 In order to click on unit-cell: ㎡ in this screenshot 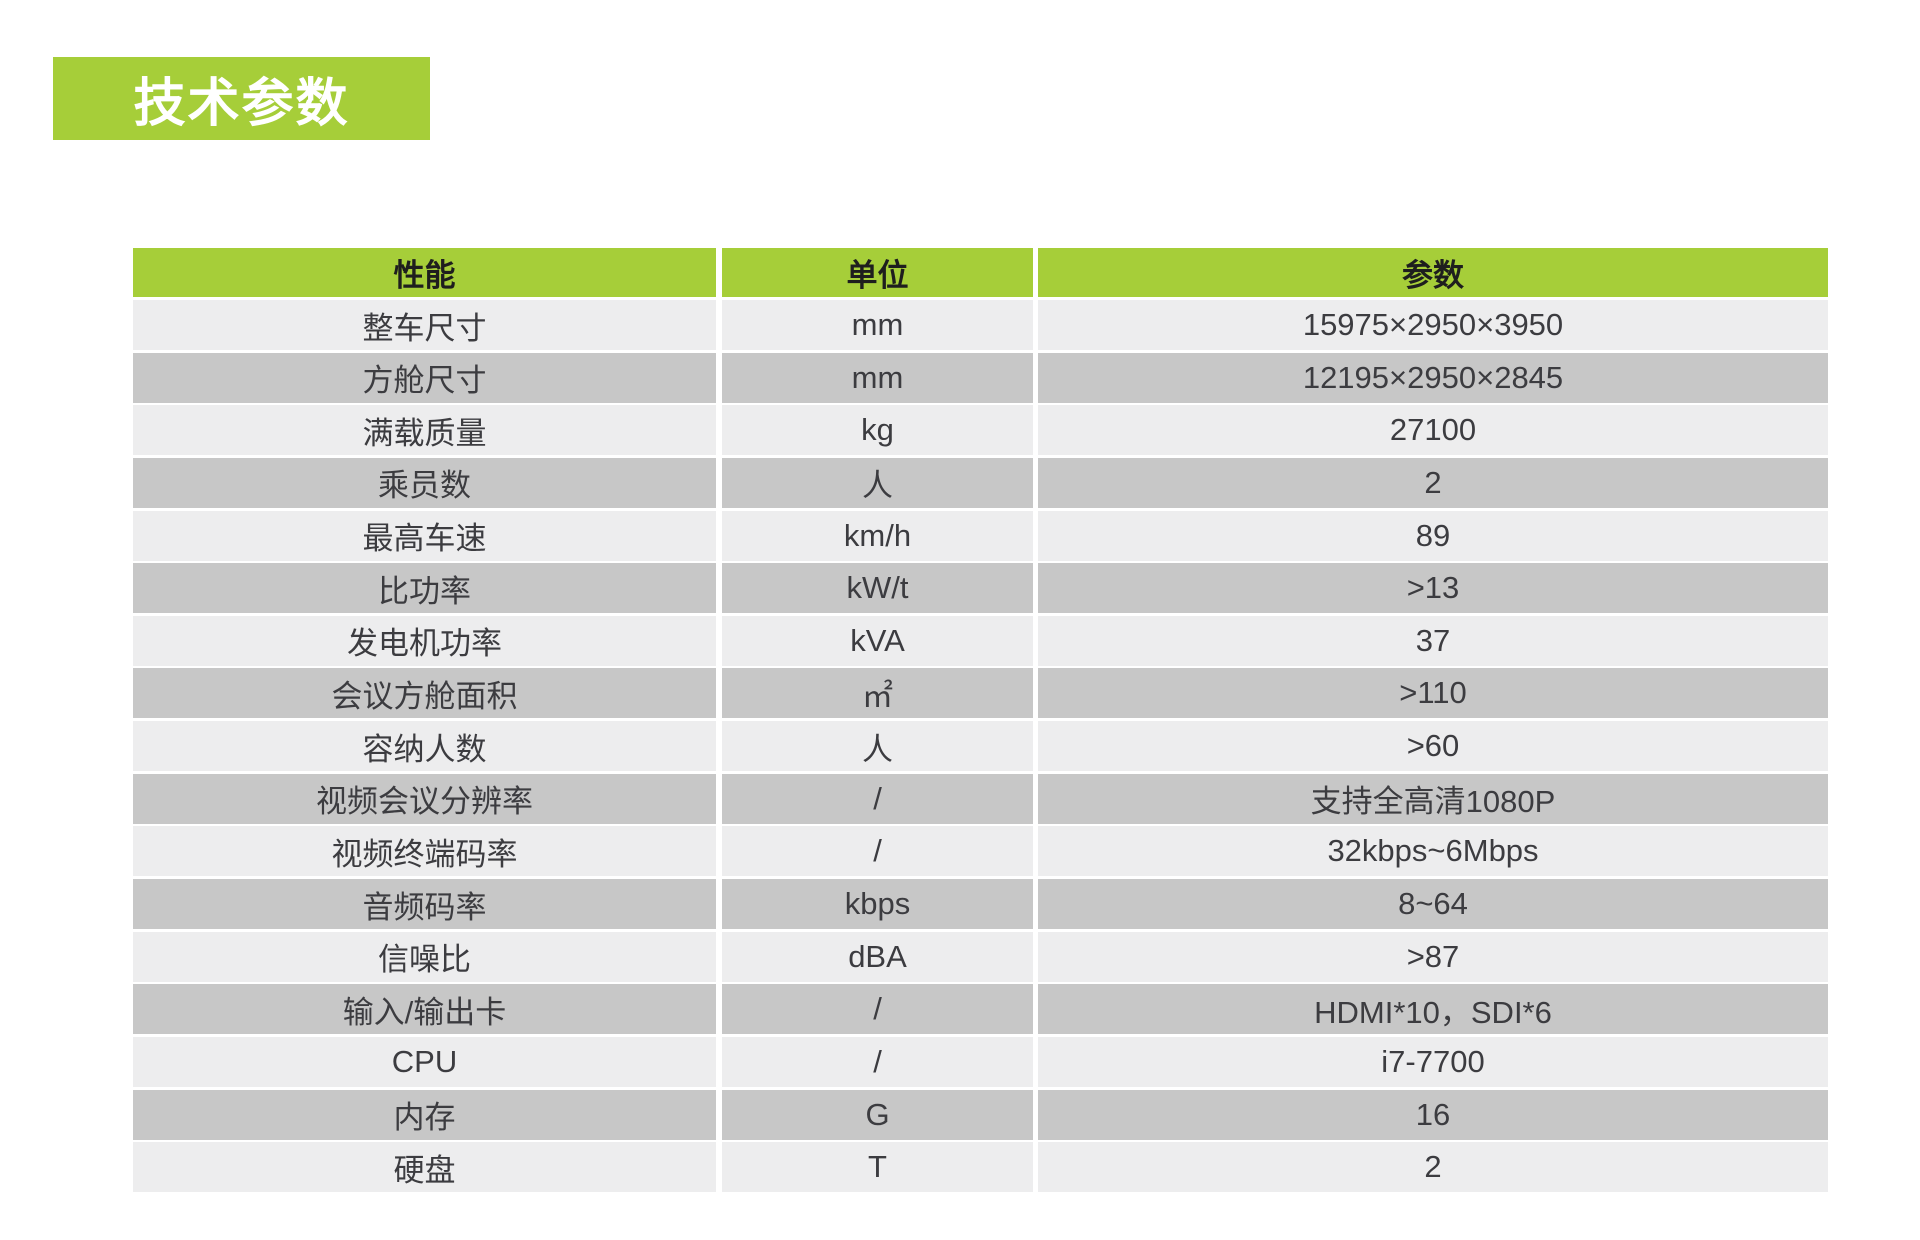, I will do `click(877, 693)`.